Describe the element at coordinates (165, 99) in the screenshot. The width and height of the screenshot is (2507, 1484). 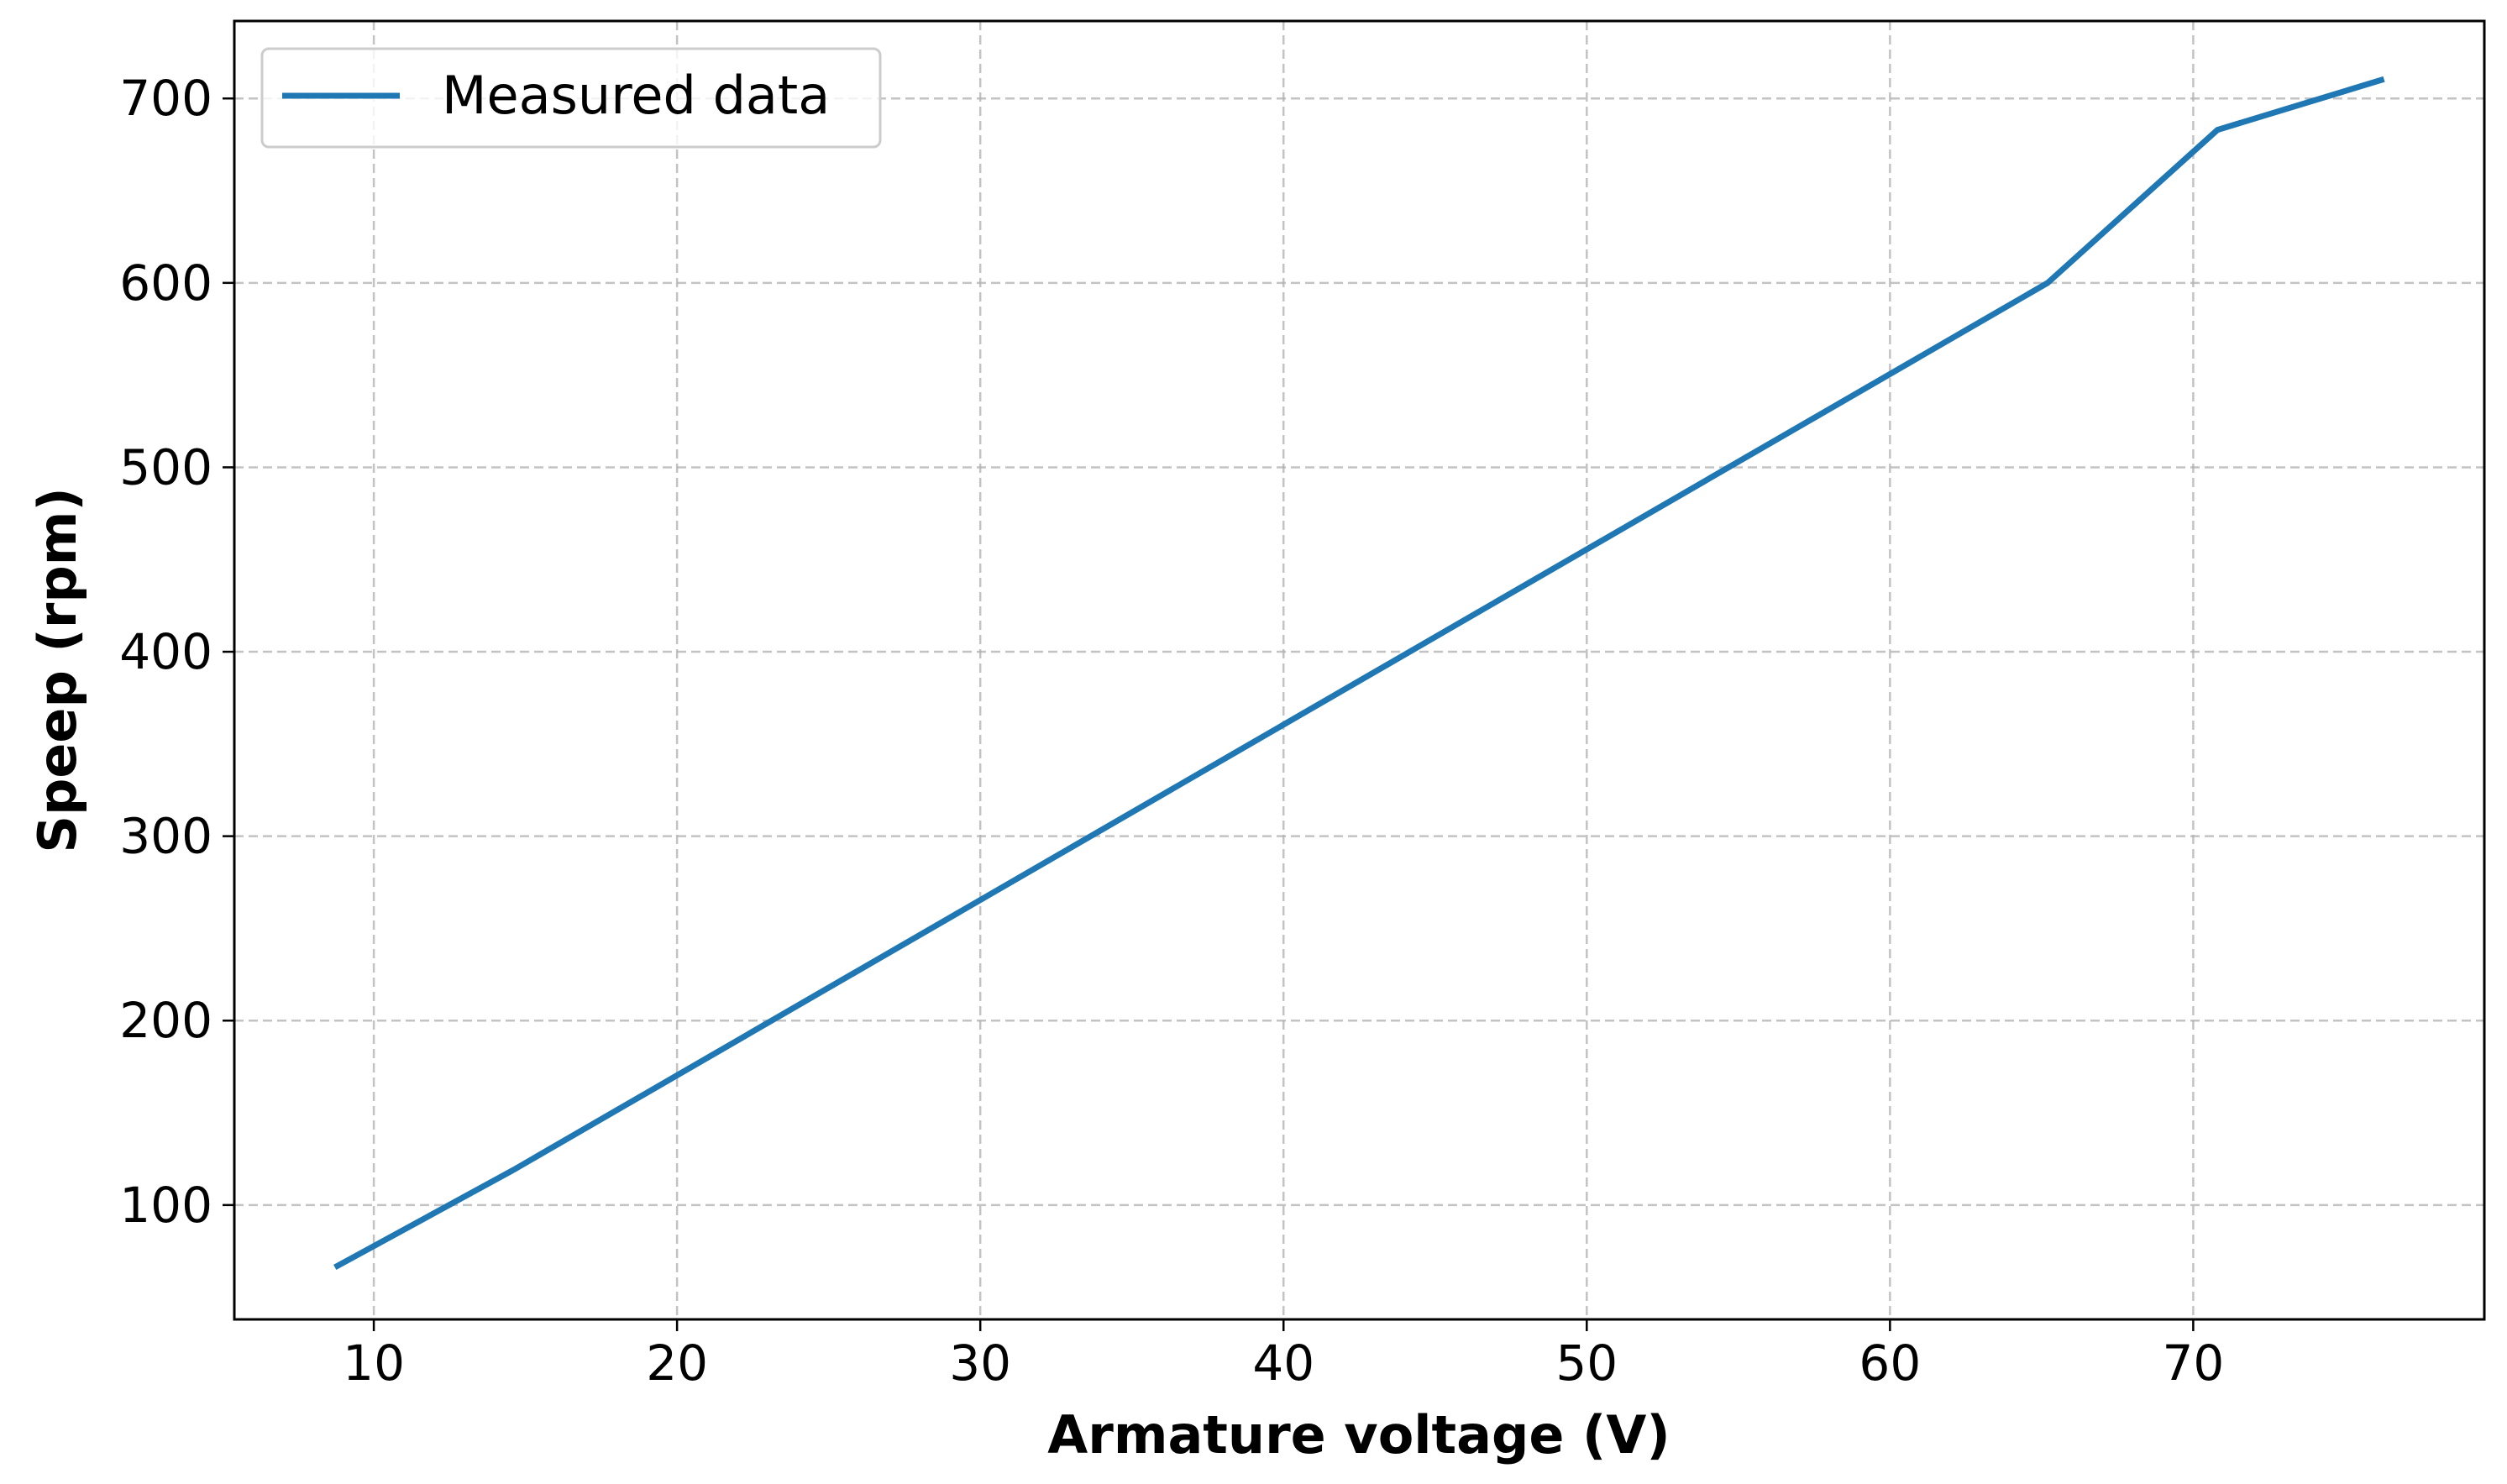
I see `y-tick-label: 700` at that location.